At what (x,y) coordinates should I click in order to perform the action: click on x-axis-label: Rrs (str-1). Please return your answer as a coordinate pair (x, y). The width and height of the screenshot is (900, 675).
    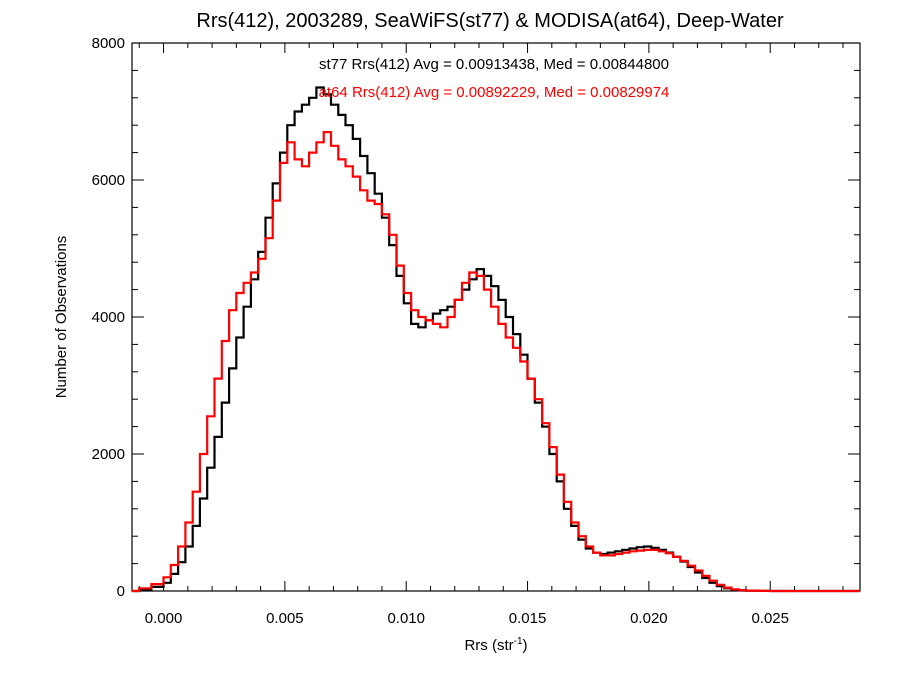
    Looking at the image, I should click on (495, 645).